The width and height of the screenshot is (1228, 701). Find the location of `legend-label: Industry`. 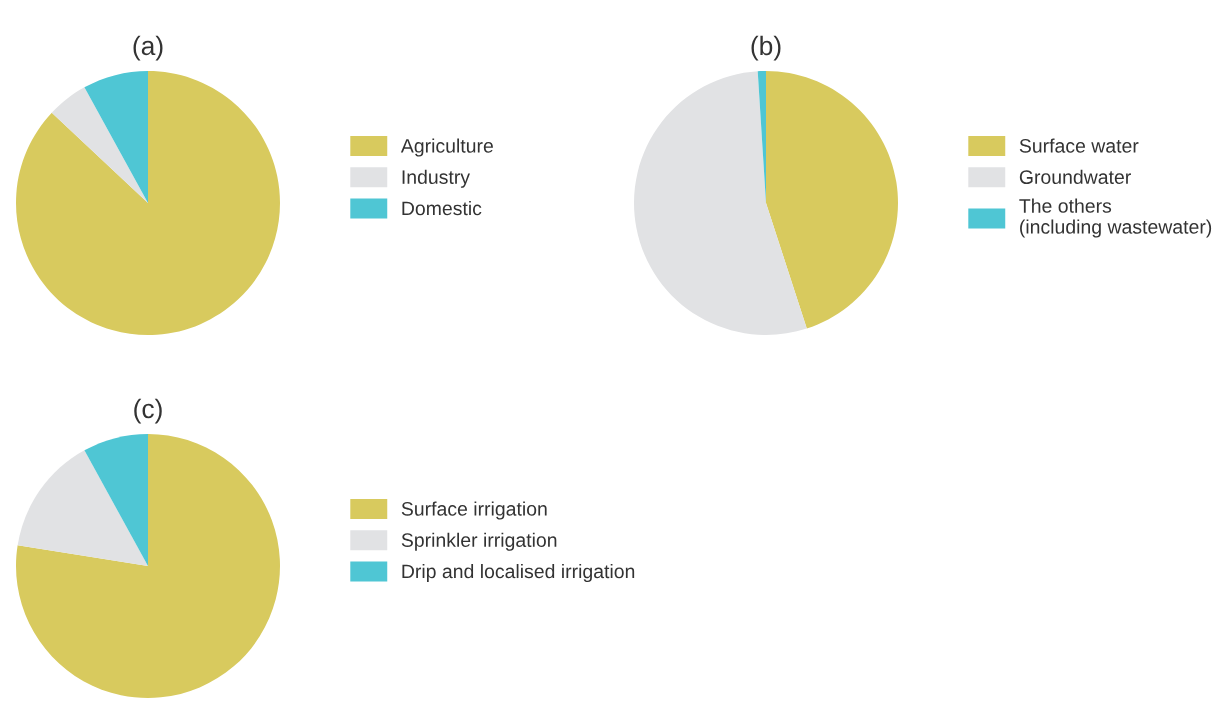

legend-label: Industry is located at coordinates (436, 178).